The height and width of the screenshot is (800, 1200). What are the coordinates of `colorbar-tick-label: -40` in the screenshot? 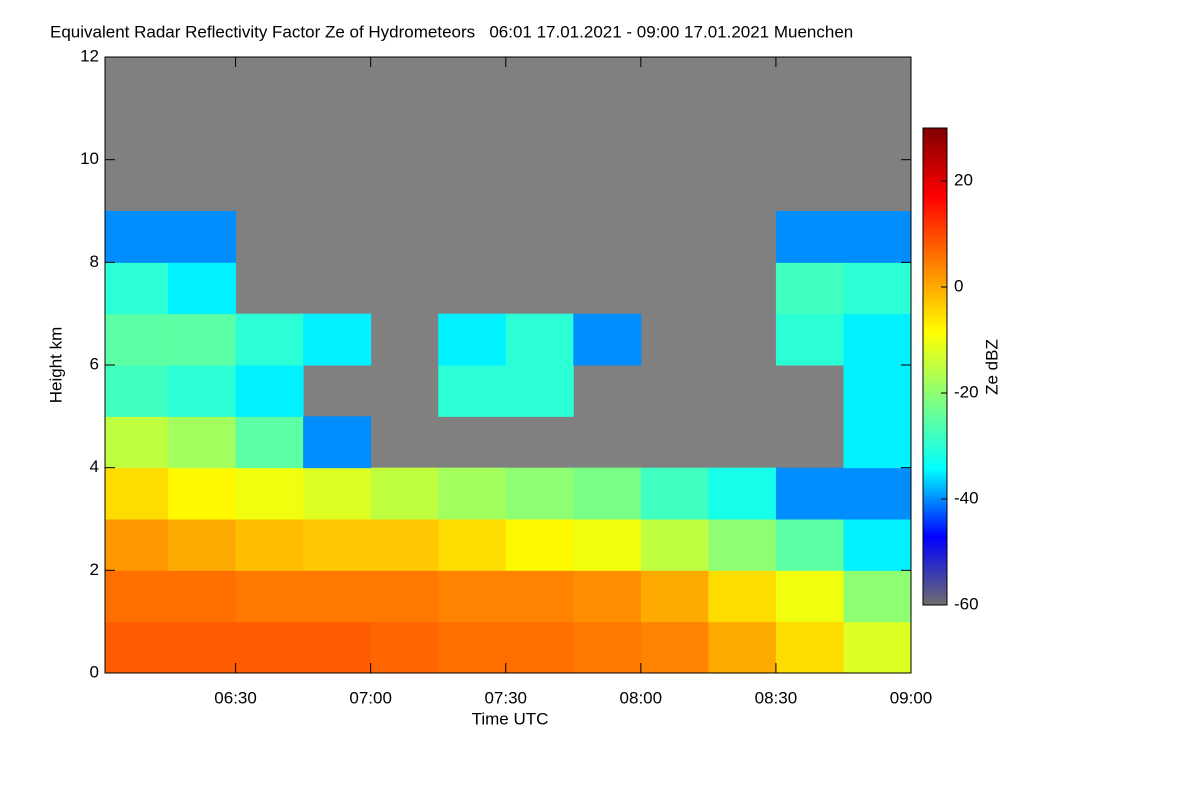 It's located at (966, 497).